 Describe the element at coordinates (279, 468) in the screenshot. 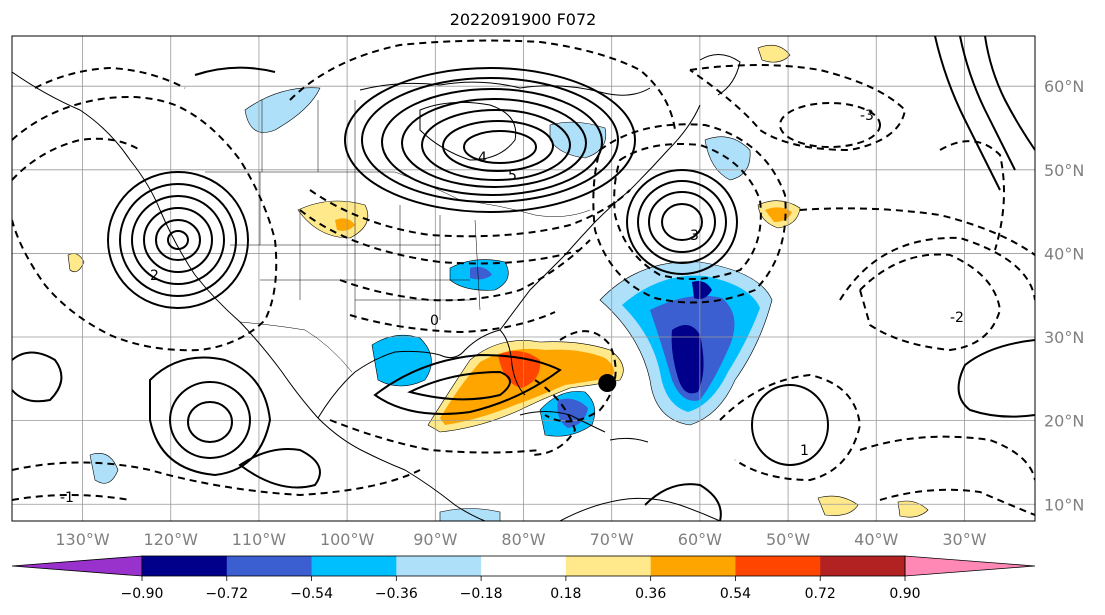

I see `contour-pos-pacific` at that location.